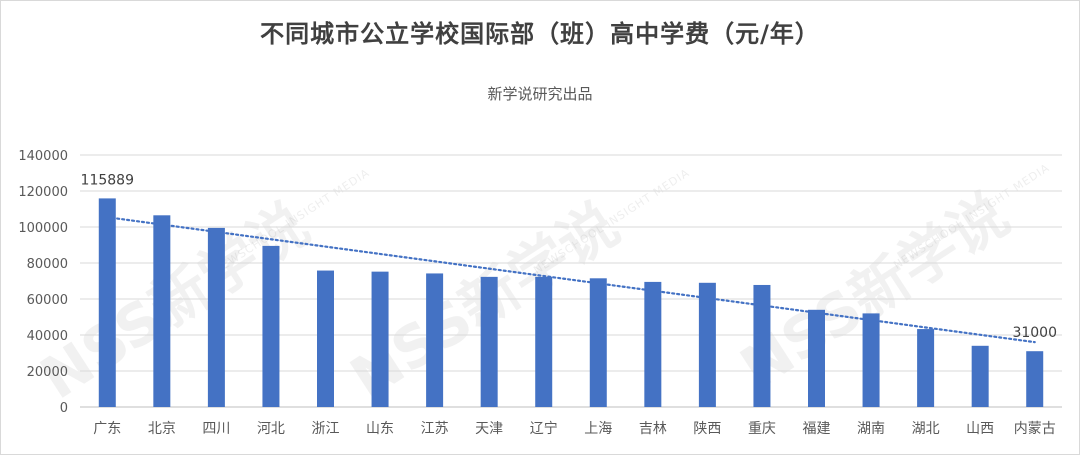  What do you see at coordinates (653, 429) in the screenshot?
I see `x-tick-label: 吉林` at bounding box center [653, 429].